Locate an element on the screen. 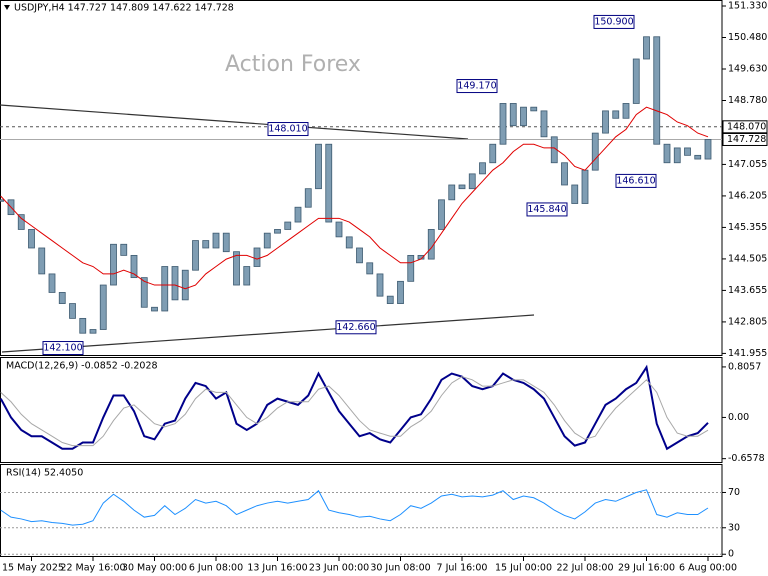  annotation-label: 146.610 is located at coordinates (635, 180).